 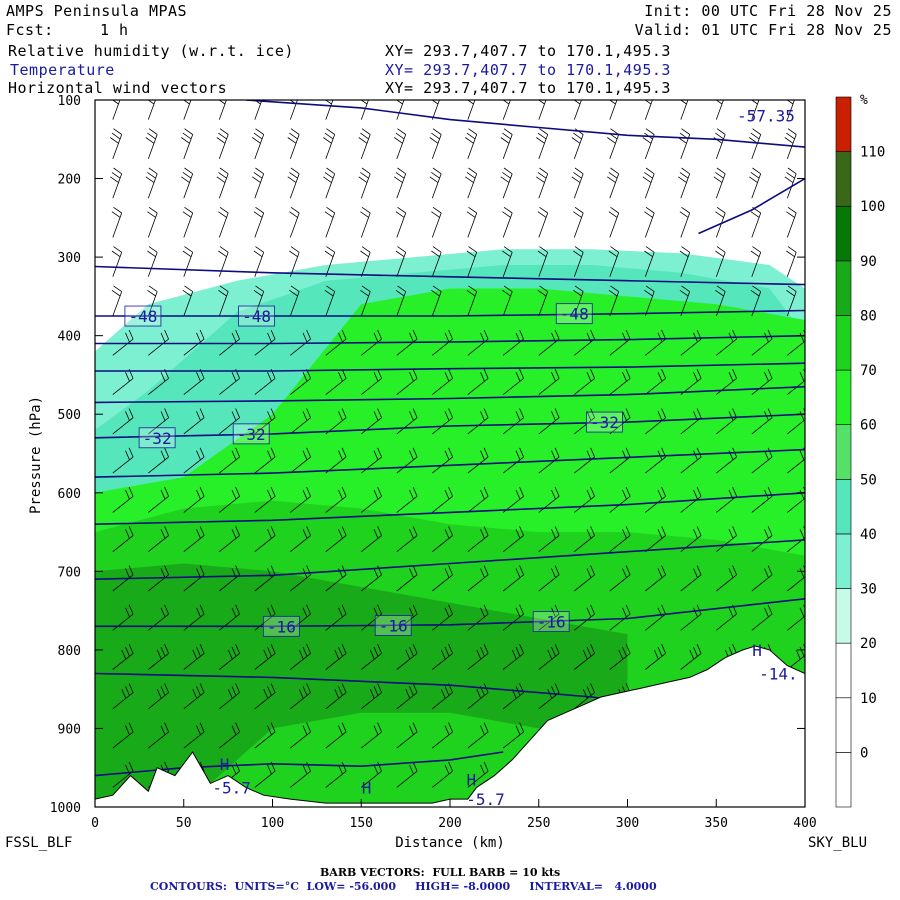 What do you see at coordinates (69, 415) in the screenshot?
I see `y-tick-label: 500` at bounding box center [69, 415].